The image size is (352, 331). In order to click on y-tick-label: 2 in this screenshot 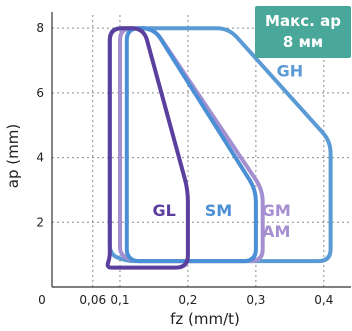, I will do `click(40, 222)`.